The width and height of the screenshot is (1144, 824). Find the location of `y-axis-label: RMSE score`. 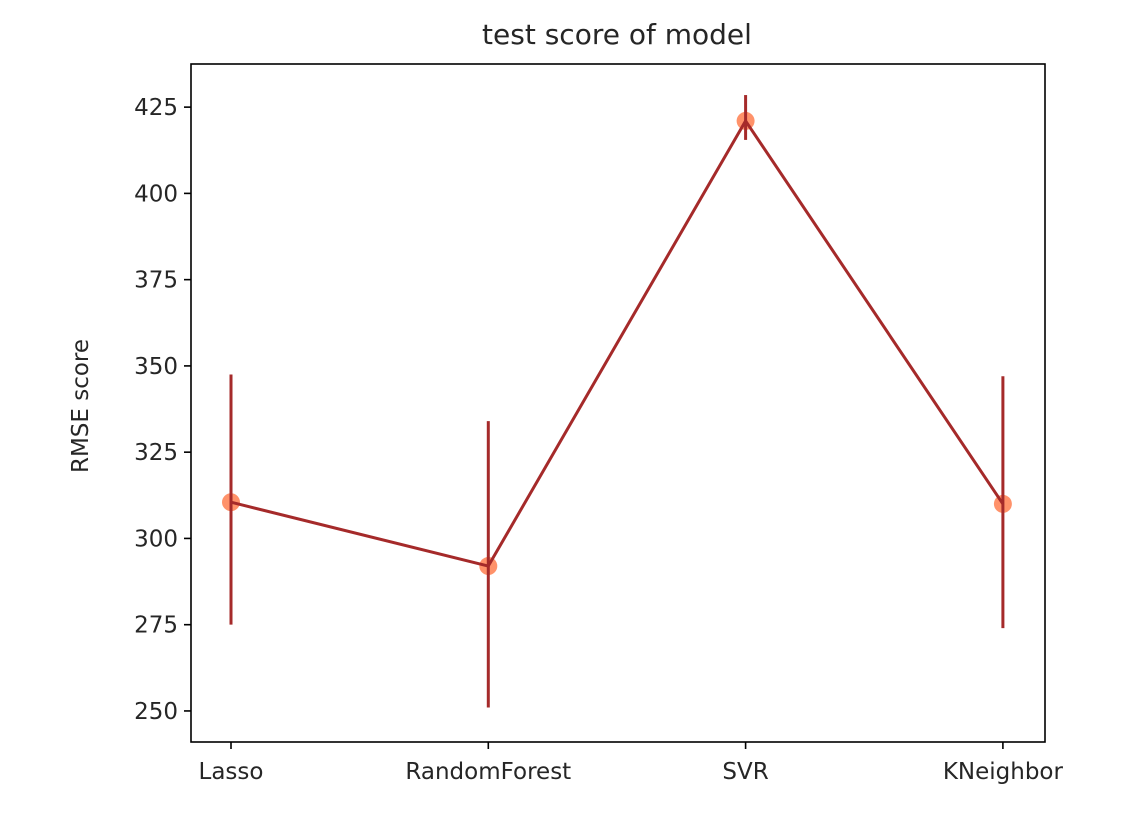

y-axis-label: RMSE score is located at coordinates (81, 406).